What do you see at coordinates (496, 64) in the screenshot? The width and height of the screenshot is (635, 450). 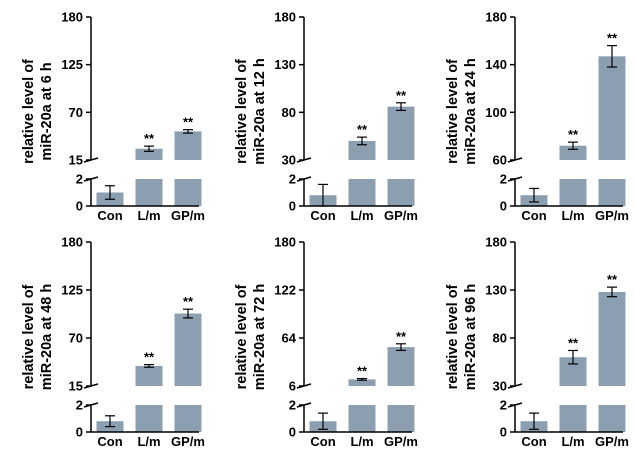 I see `y-tick-label: 140` at bounding box center [496, 64].